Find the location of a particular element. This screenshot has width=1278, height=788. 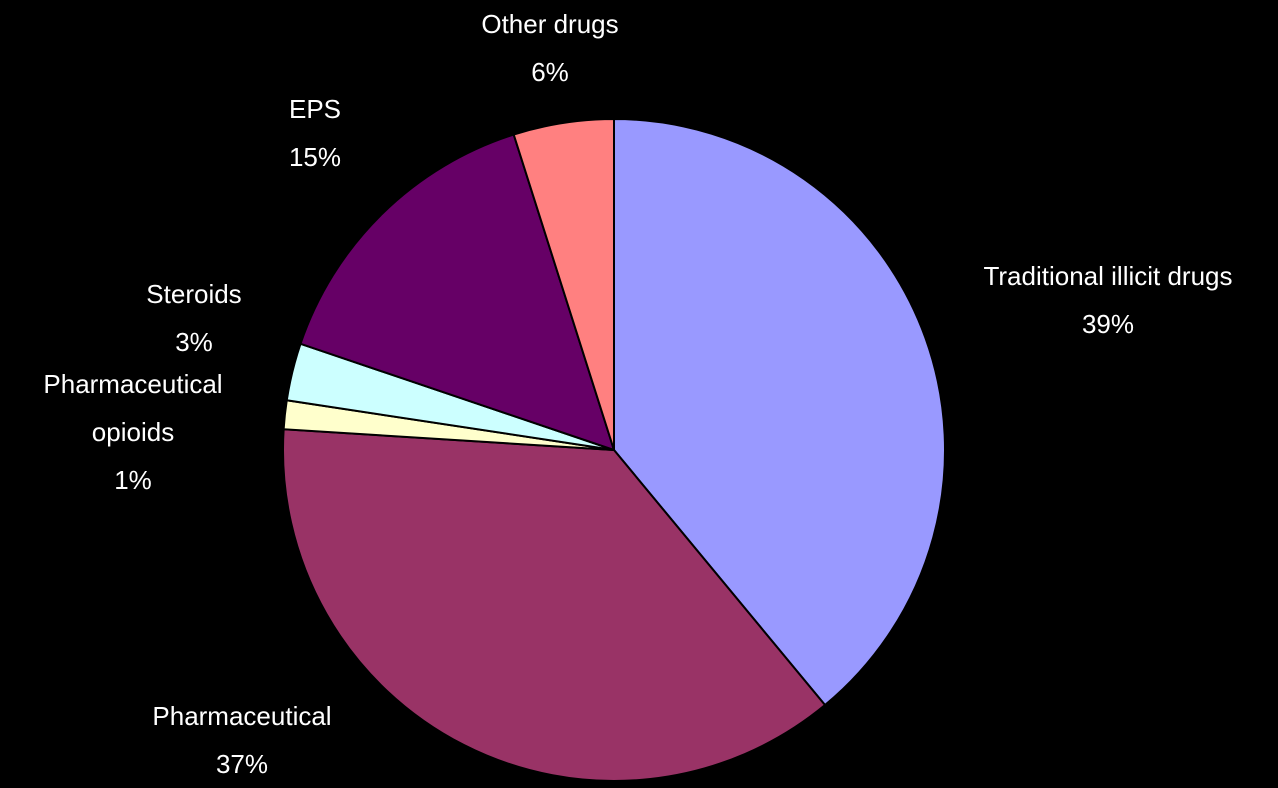

slice-category-label: Traditional illicit drugs is located at coordinates (1107, 276).